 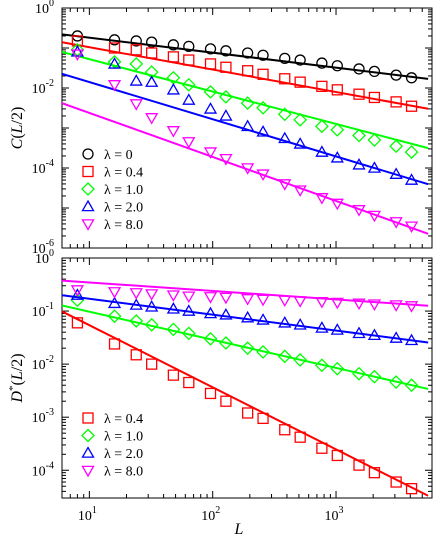 I want to click on legend-label: λ = 0, so click(x=118, y=155).